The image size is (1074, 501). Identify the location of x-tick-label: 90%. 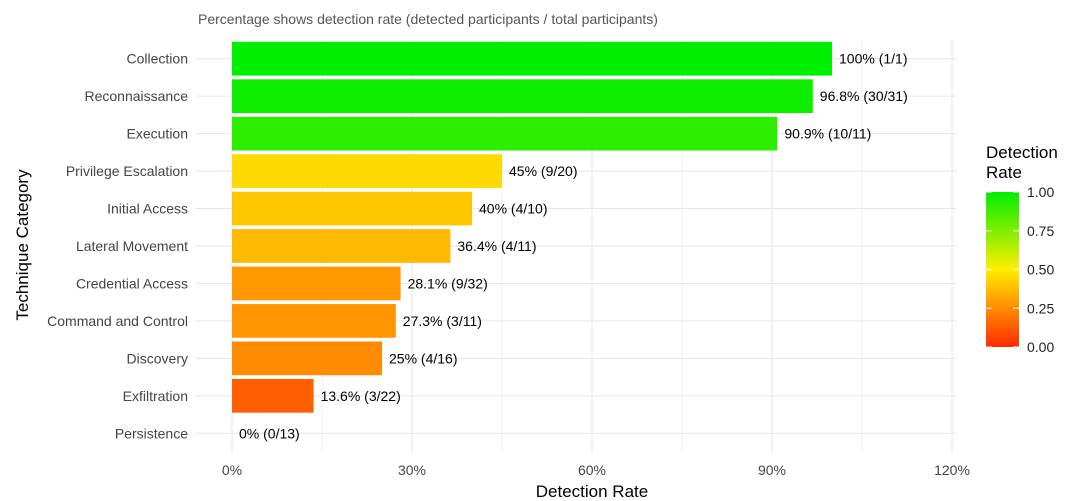
(772, 470).